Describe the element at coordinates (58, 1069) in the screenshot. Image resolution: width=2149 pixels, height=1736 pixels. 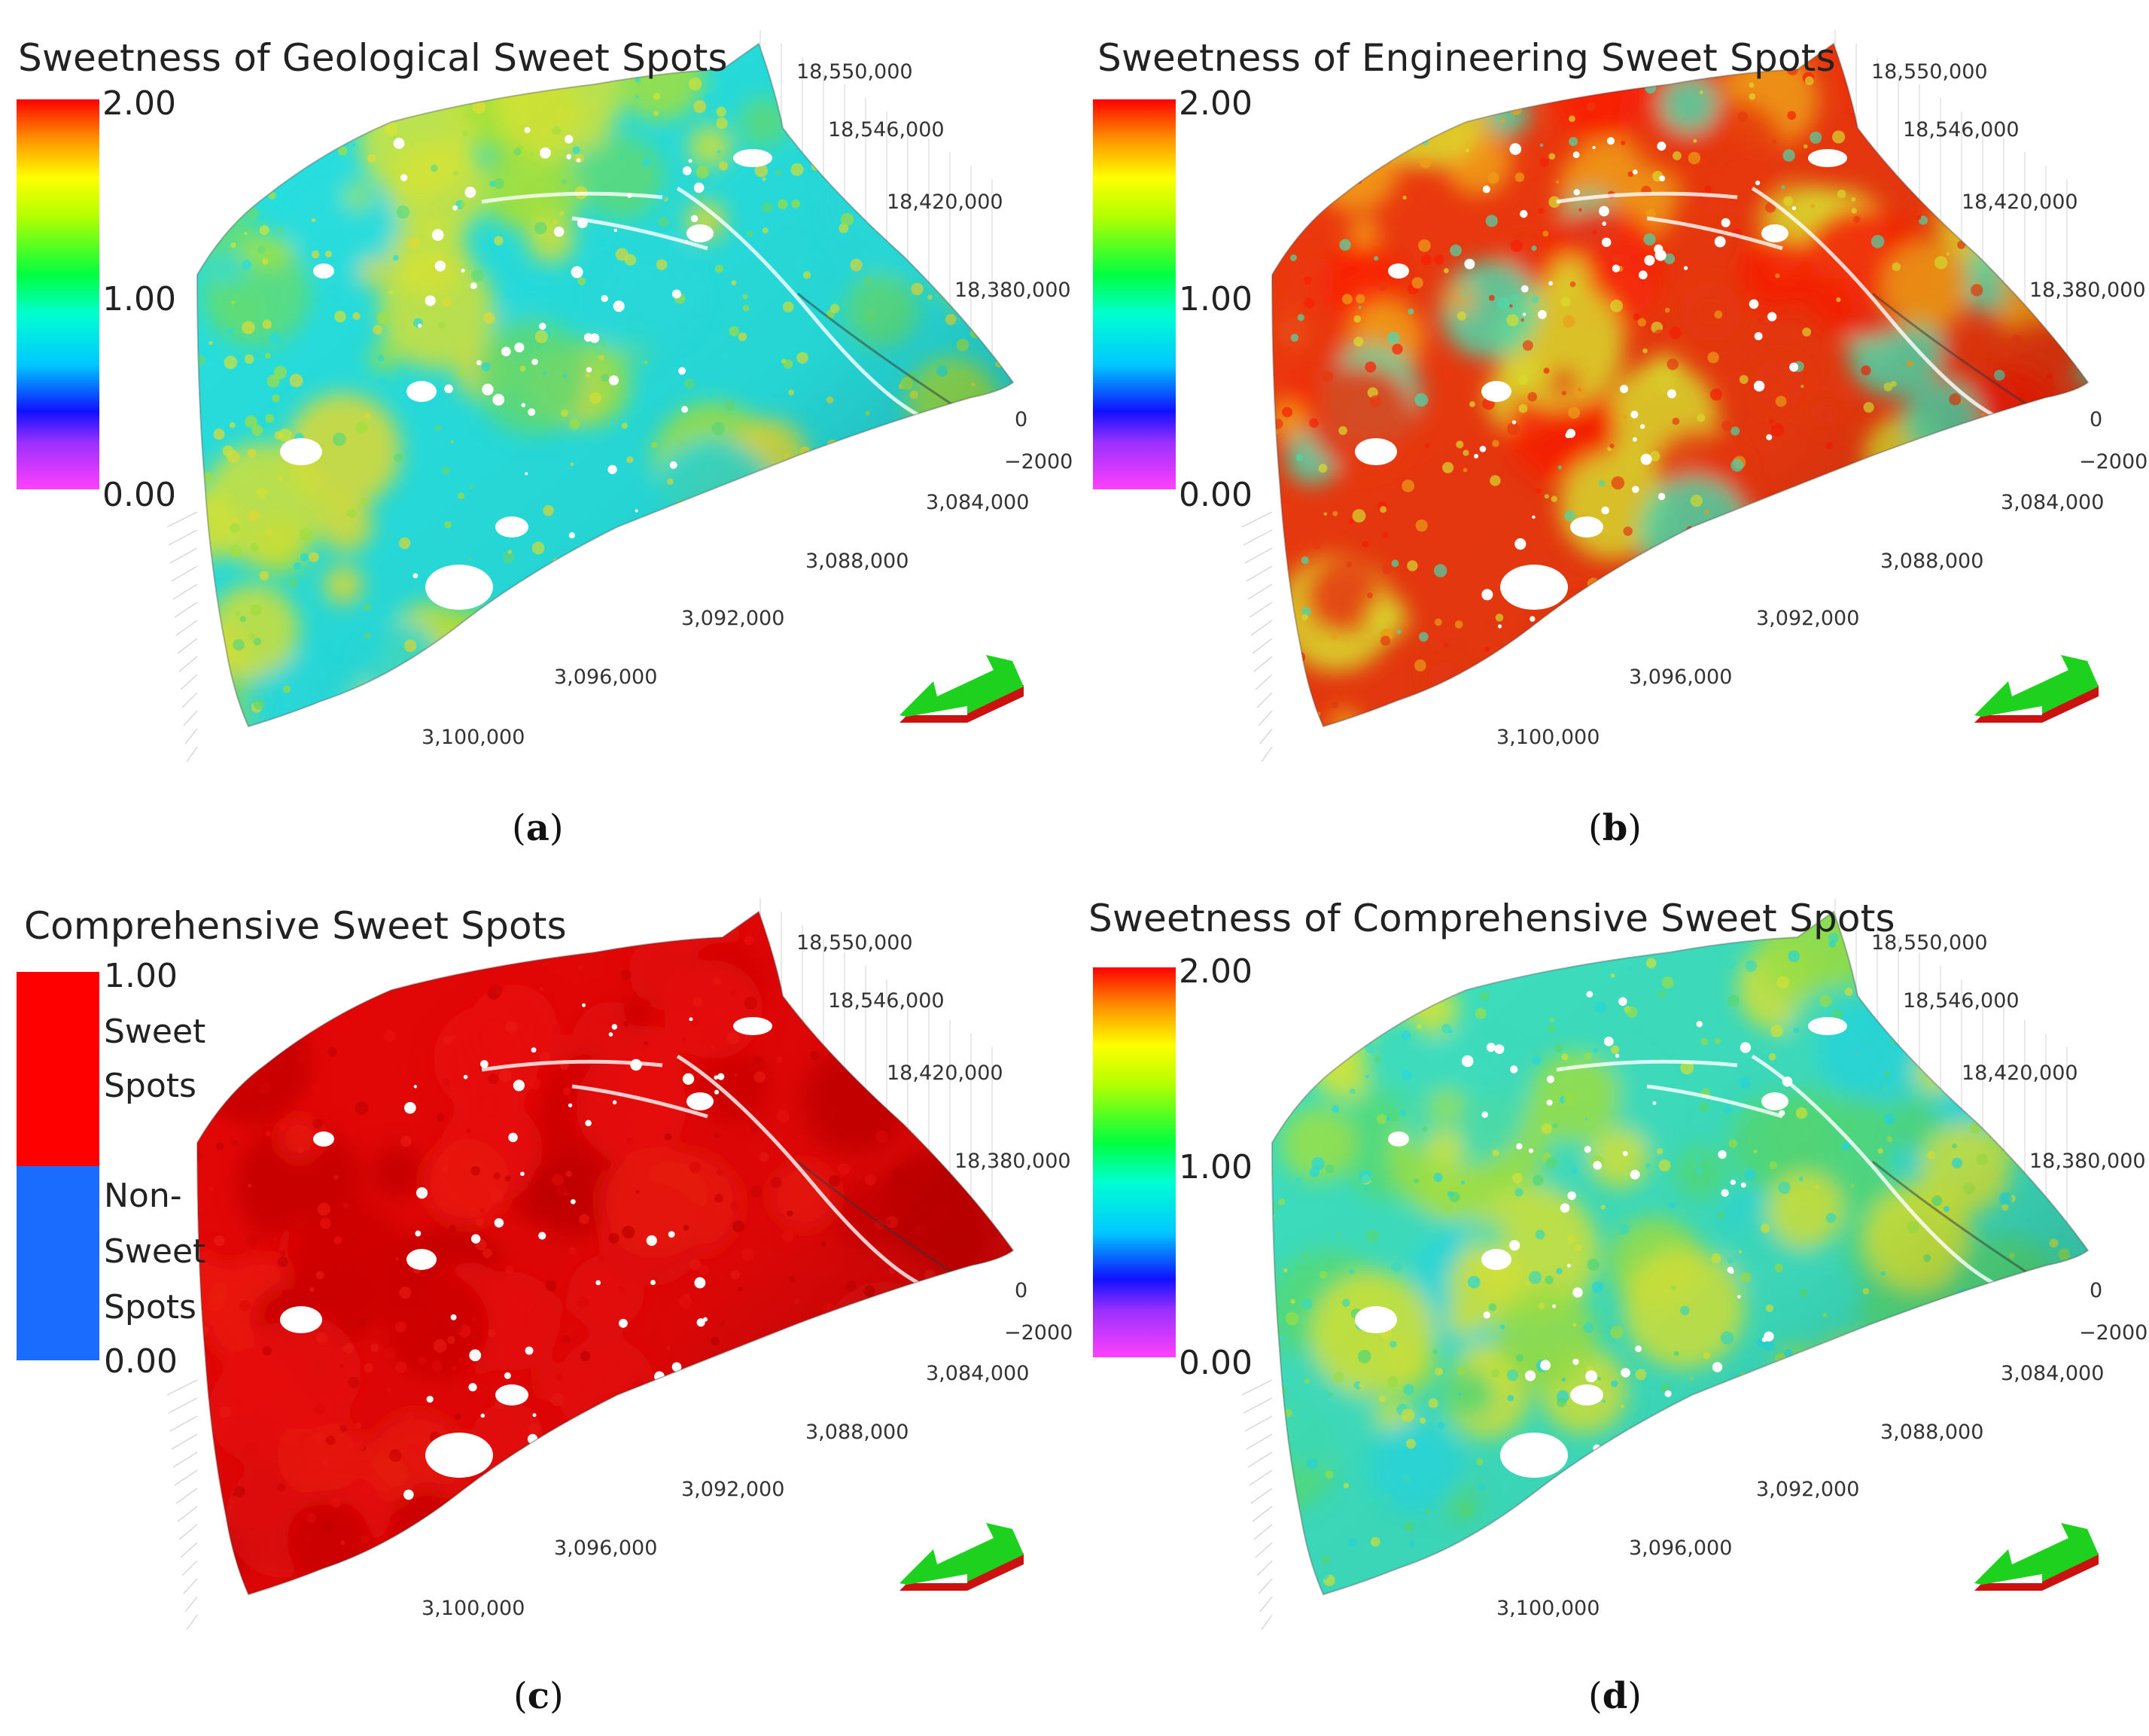
I see `colorbar-c-sweet` at that location.